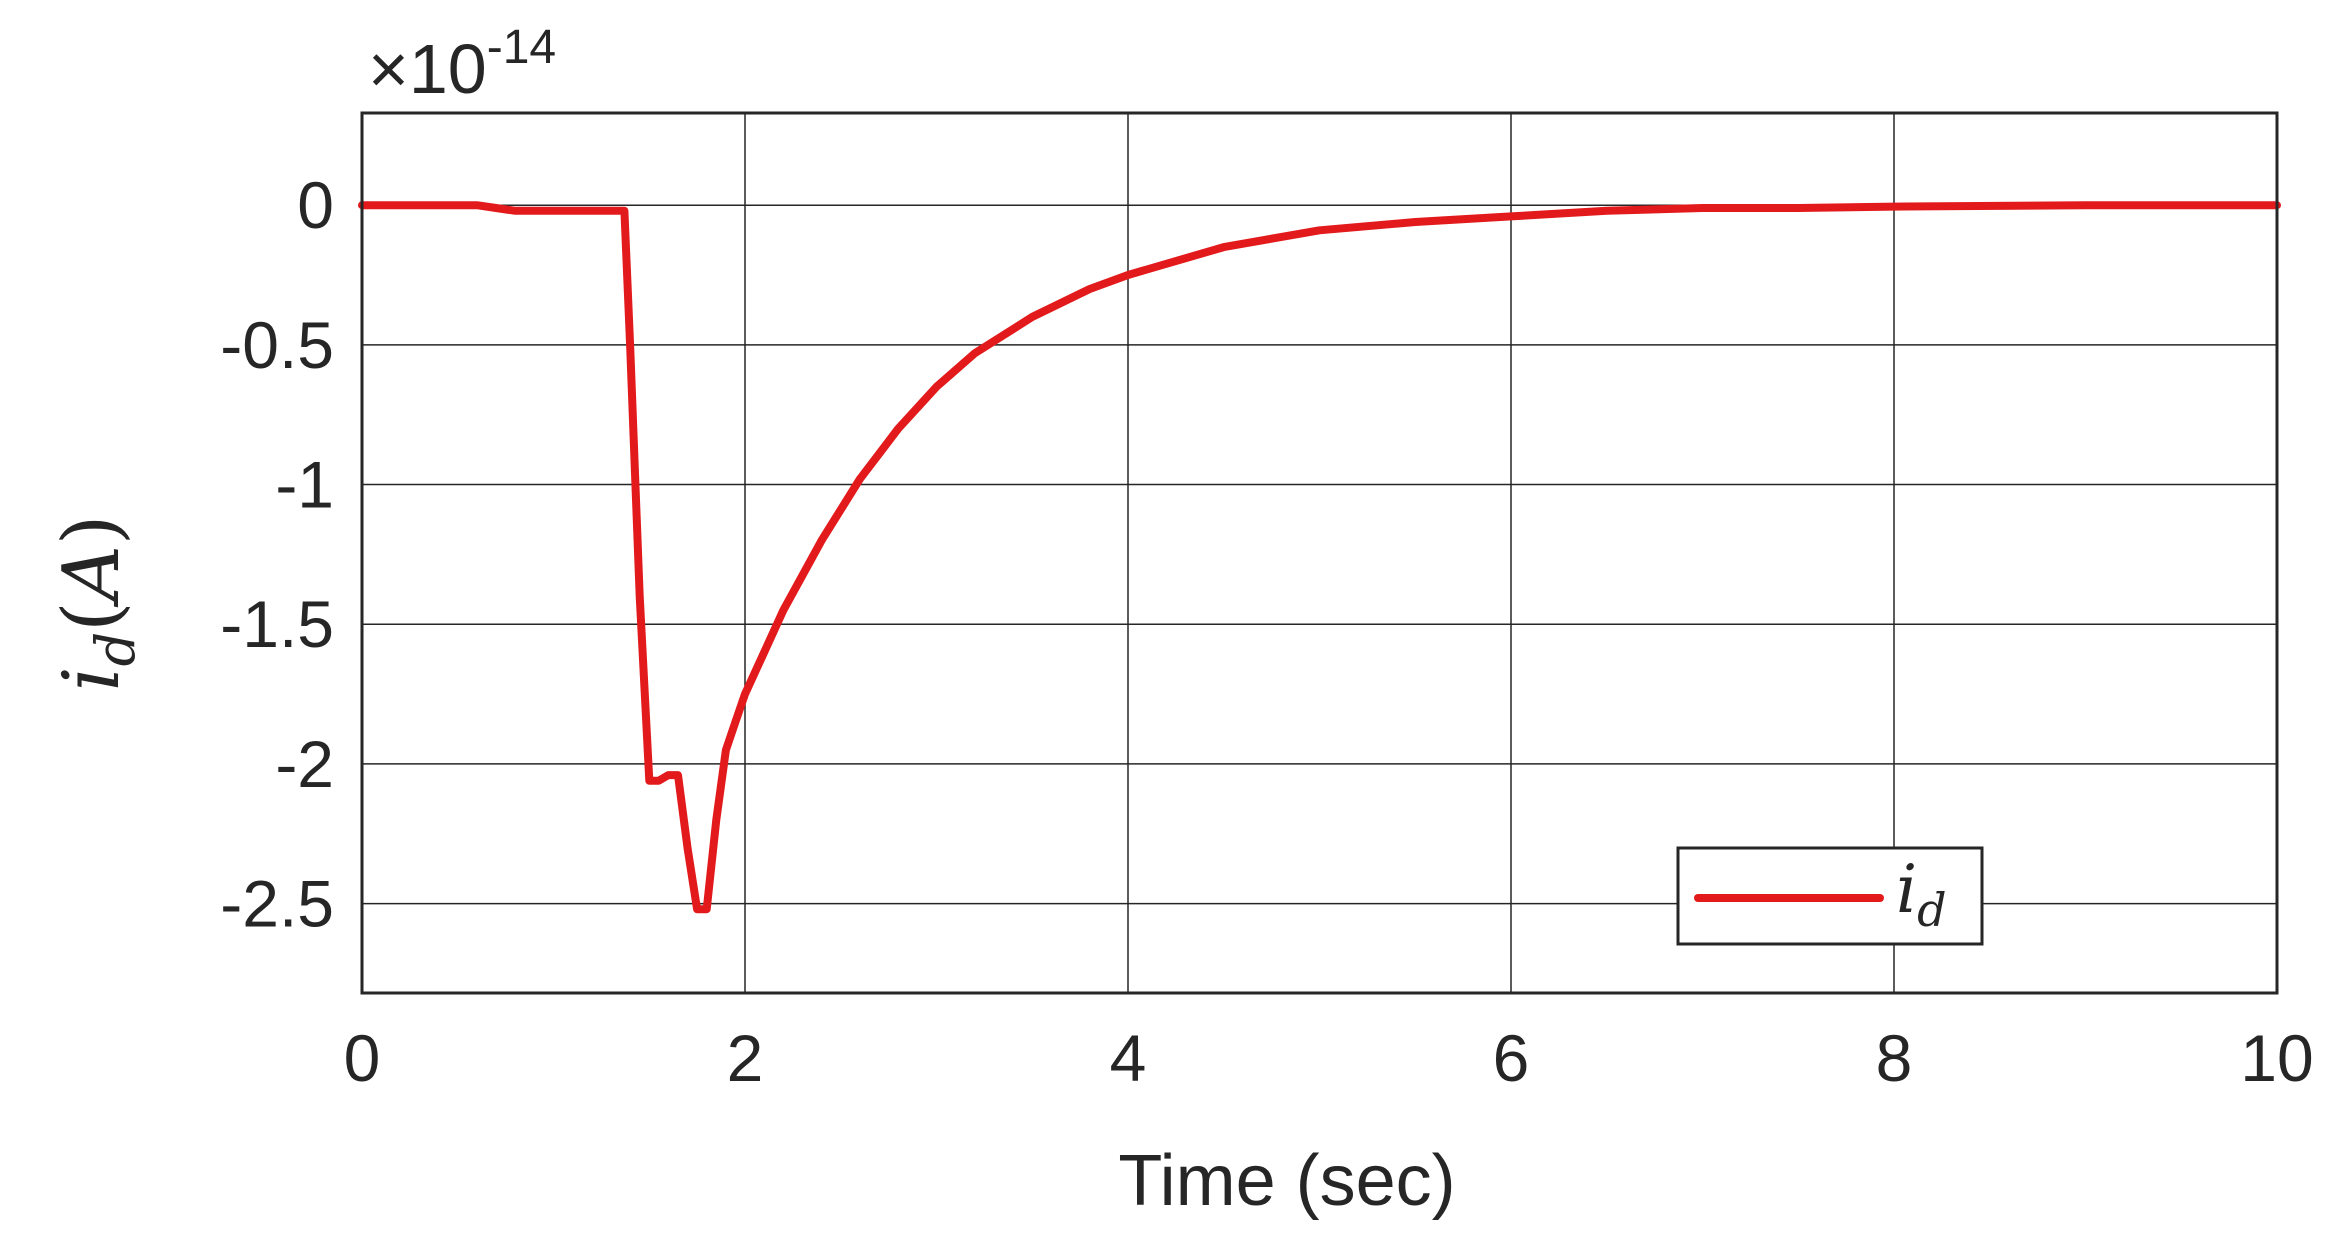 Image resolution: width=2344 pixels, height=1244 pixels. I want to click on y-axis-exponent: ×10⁻¹⁴, so click(462, 64).